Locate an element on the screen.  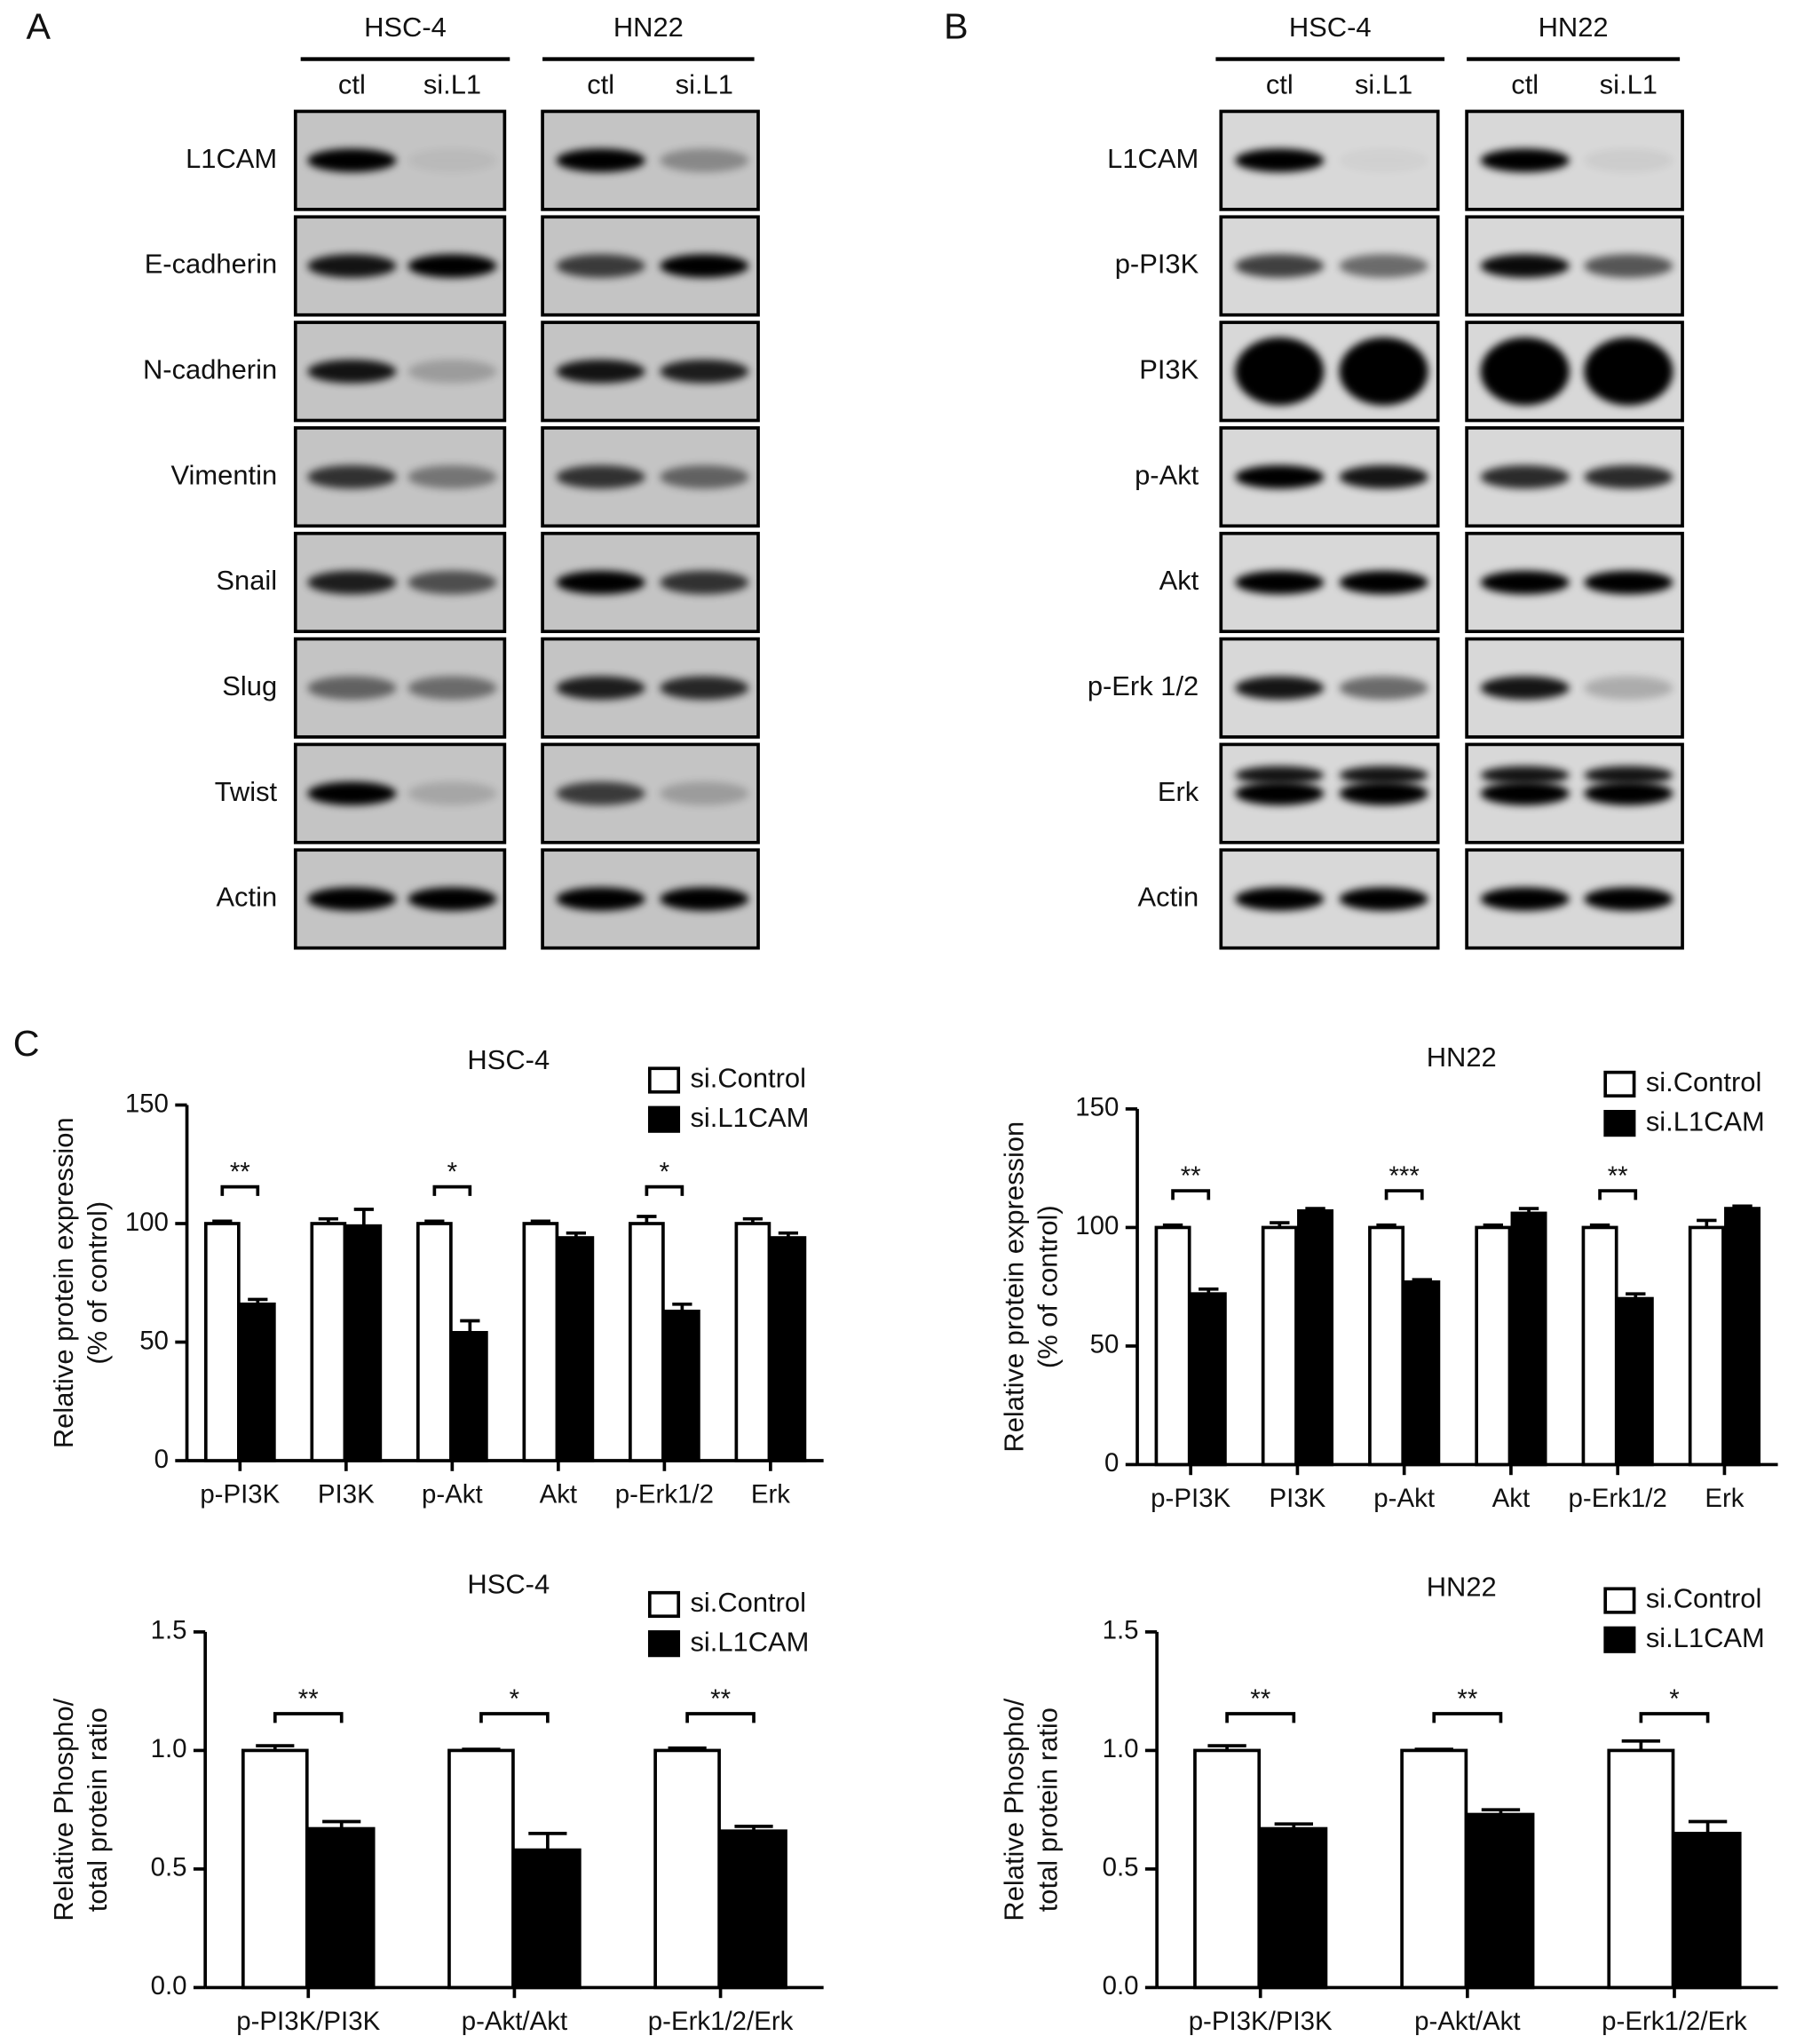
x-tick-label: p-PI3K/PI3K is located at coordinates (1261, 2021).